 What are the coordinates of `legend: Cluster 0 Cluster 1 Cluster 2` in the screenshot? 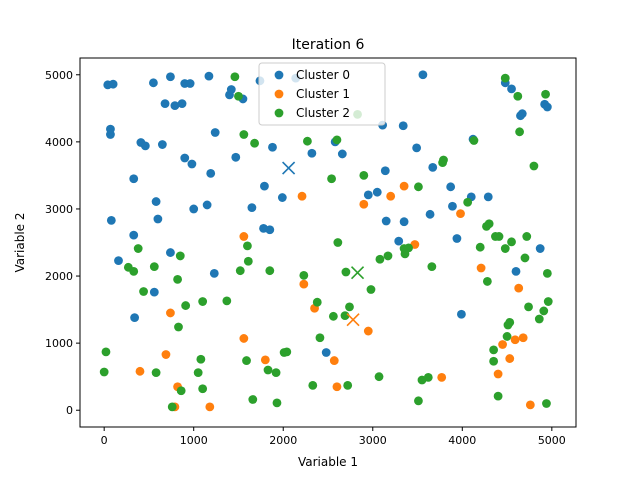 It's located at (322, 94).